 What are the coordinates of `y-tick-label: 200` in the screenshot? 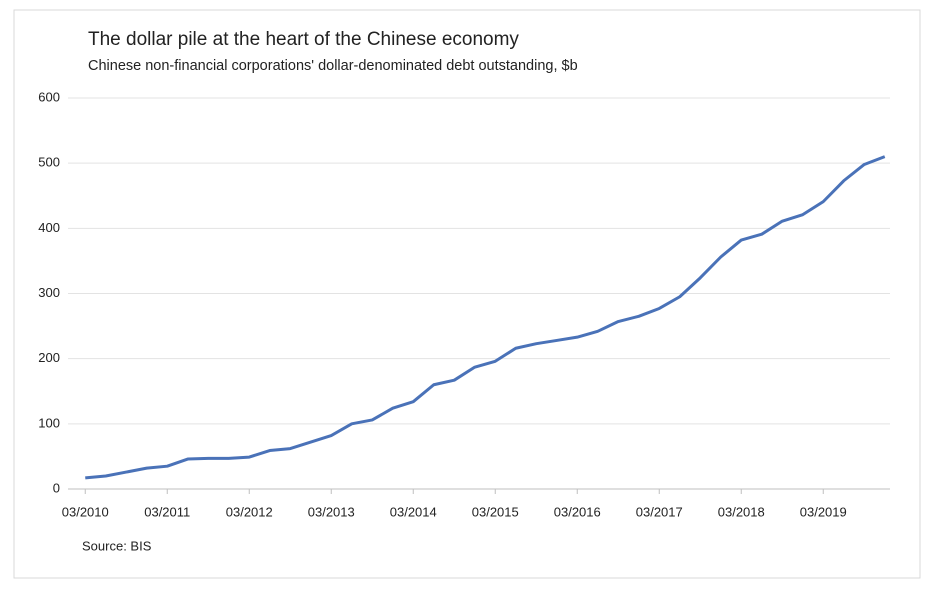 It's located at (49, 357).